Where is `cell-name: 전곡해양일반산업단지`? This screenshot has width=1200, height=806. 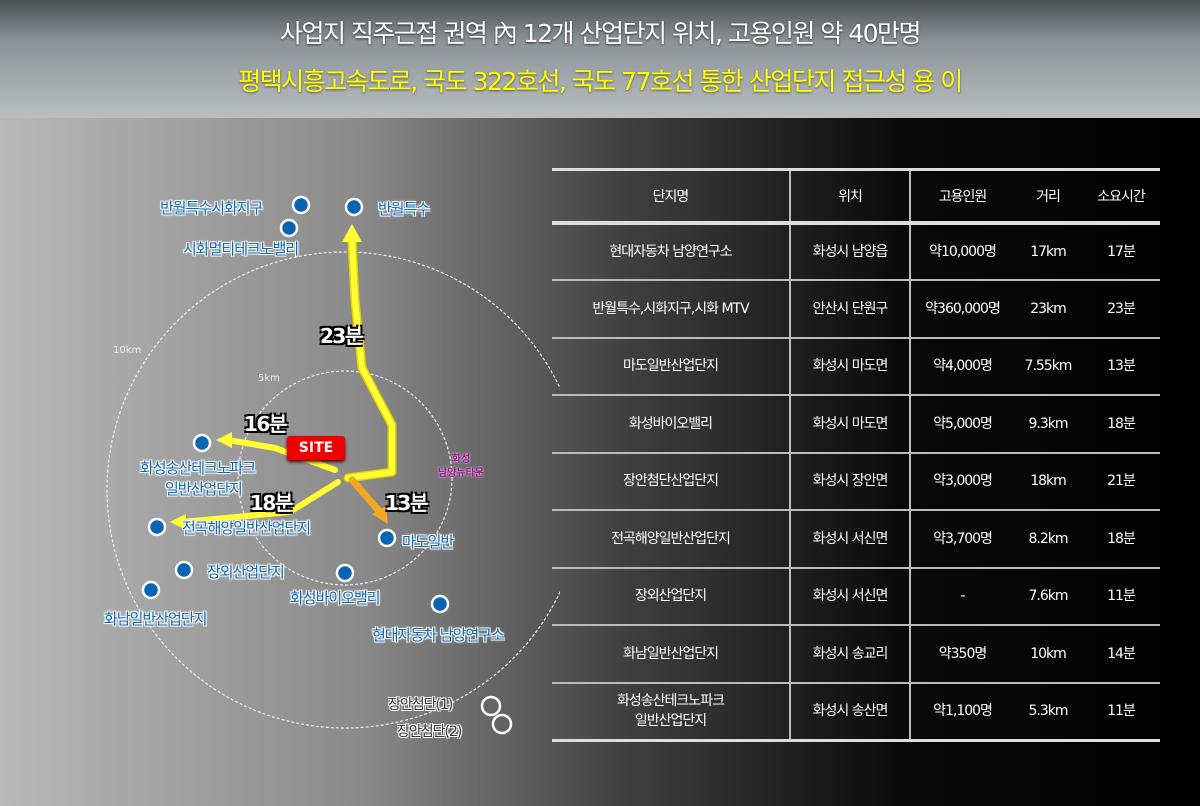
cell-name: 전곡해양일반산업단지 is located at coordinates (671, 539).